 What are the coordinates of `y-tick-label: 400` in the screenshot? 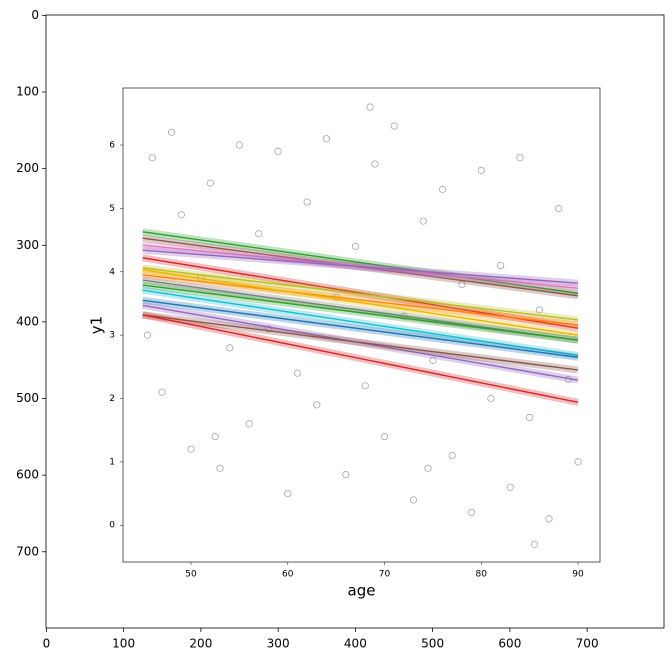 It's located at (27, 321).